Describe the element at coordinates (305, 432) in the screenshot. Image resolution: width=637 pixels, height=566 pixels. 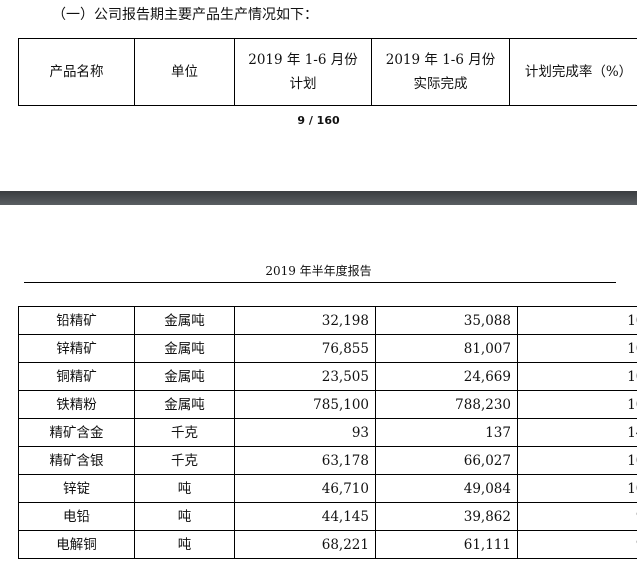
I see `cell-plan: 93` at that location.